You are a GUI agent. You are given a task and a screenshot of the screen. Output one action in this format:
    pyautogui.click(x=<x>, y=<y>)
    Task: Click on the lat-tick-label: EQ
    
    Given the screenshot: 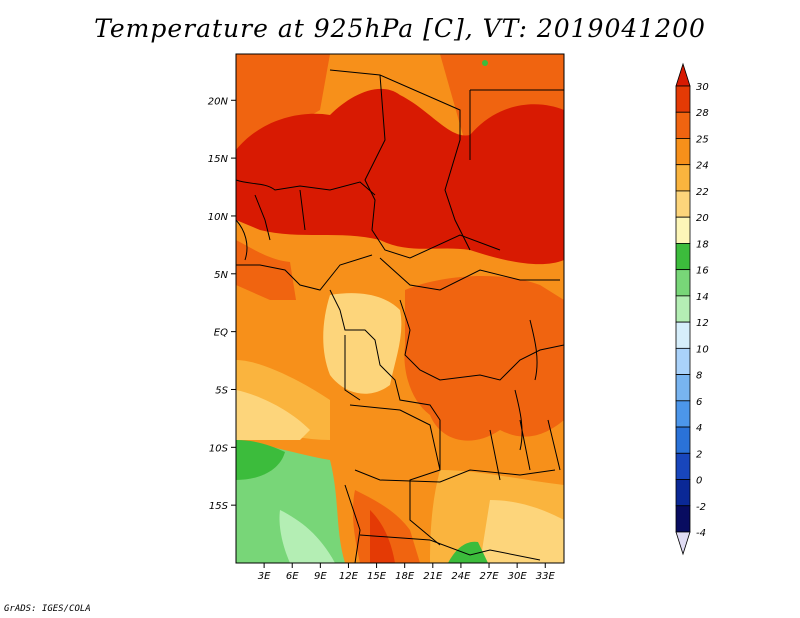 What is the action you would take?
    pyautogui.click(x=221, y=333)
    